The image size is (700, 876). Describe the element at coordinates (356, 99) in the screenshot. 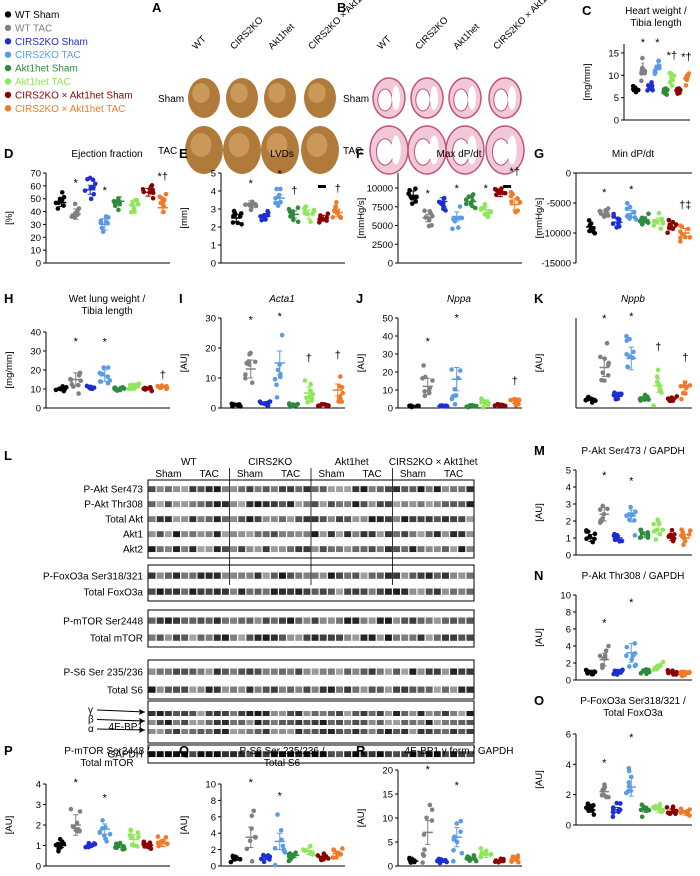

I see `row-label: Sham` at that location.